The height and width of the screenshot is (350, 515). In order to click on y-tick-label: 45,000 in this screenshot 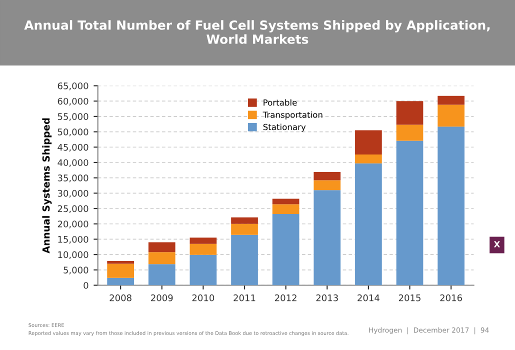, I will do `click(73, 148)`.